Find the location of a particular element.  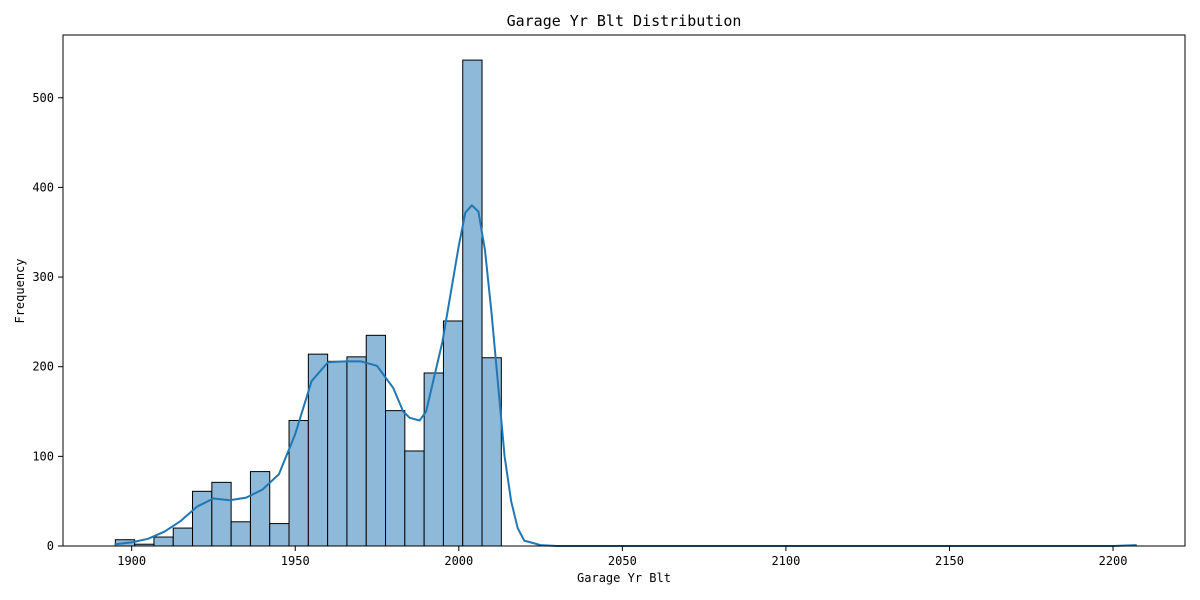

y-tick-label: 400 is located at coordinates (43, 187).